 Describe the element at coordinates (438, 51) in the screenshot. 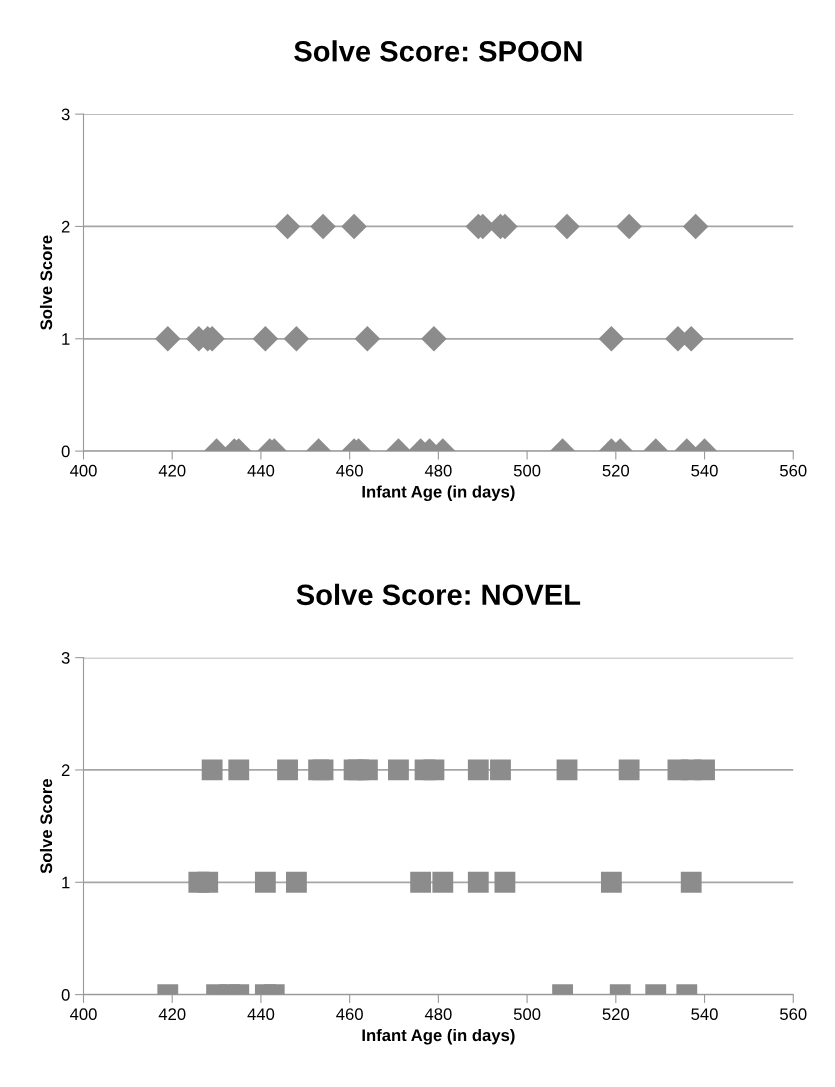

I see `chart-title: Solve Score: SPOON` at that location.